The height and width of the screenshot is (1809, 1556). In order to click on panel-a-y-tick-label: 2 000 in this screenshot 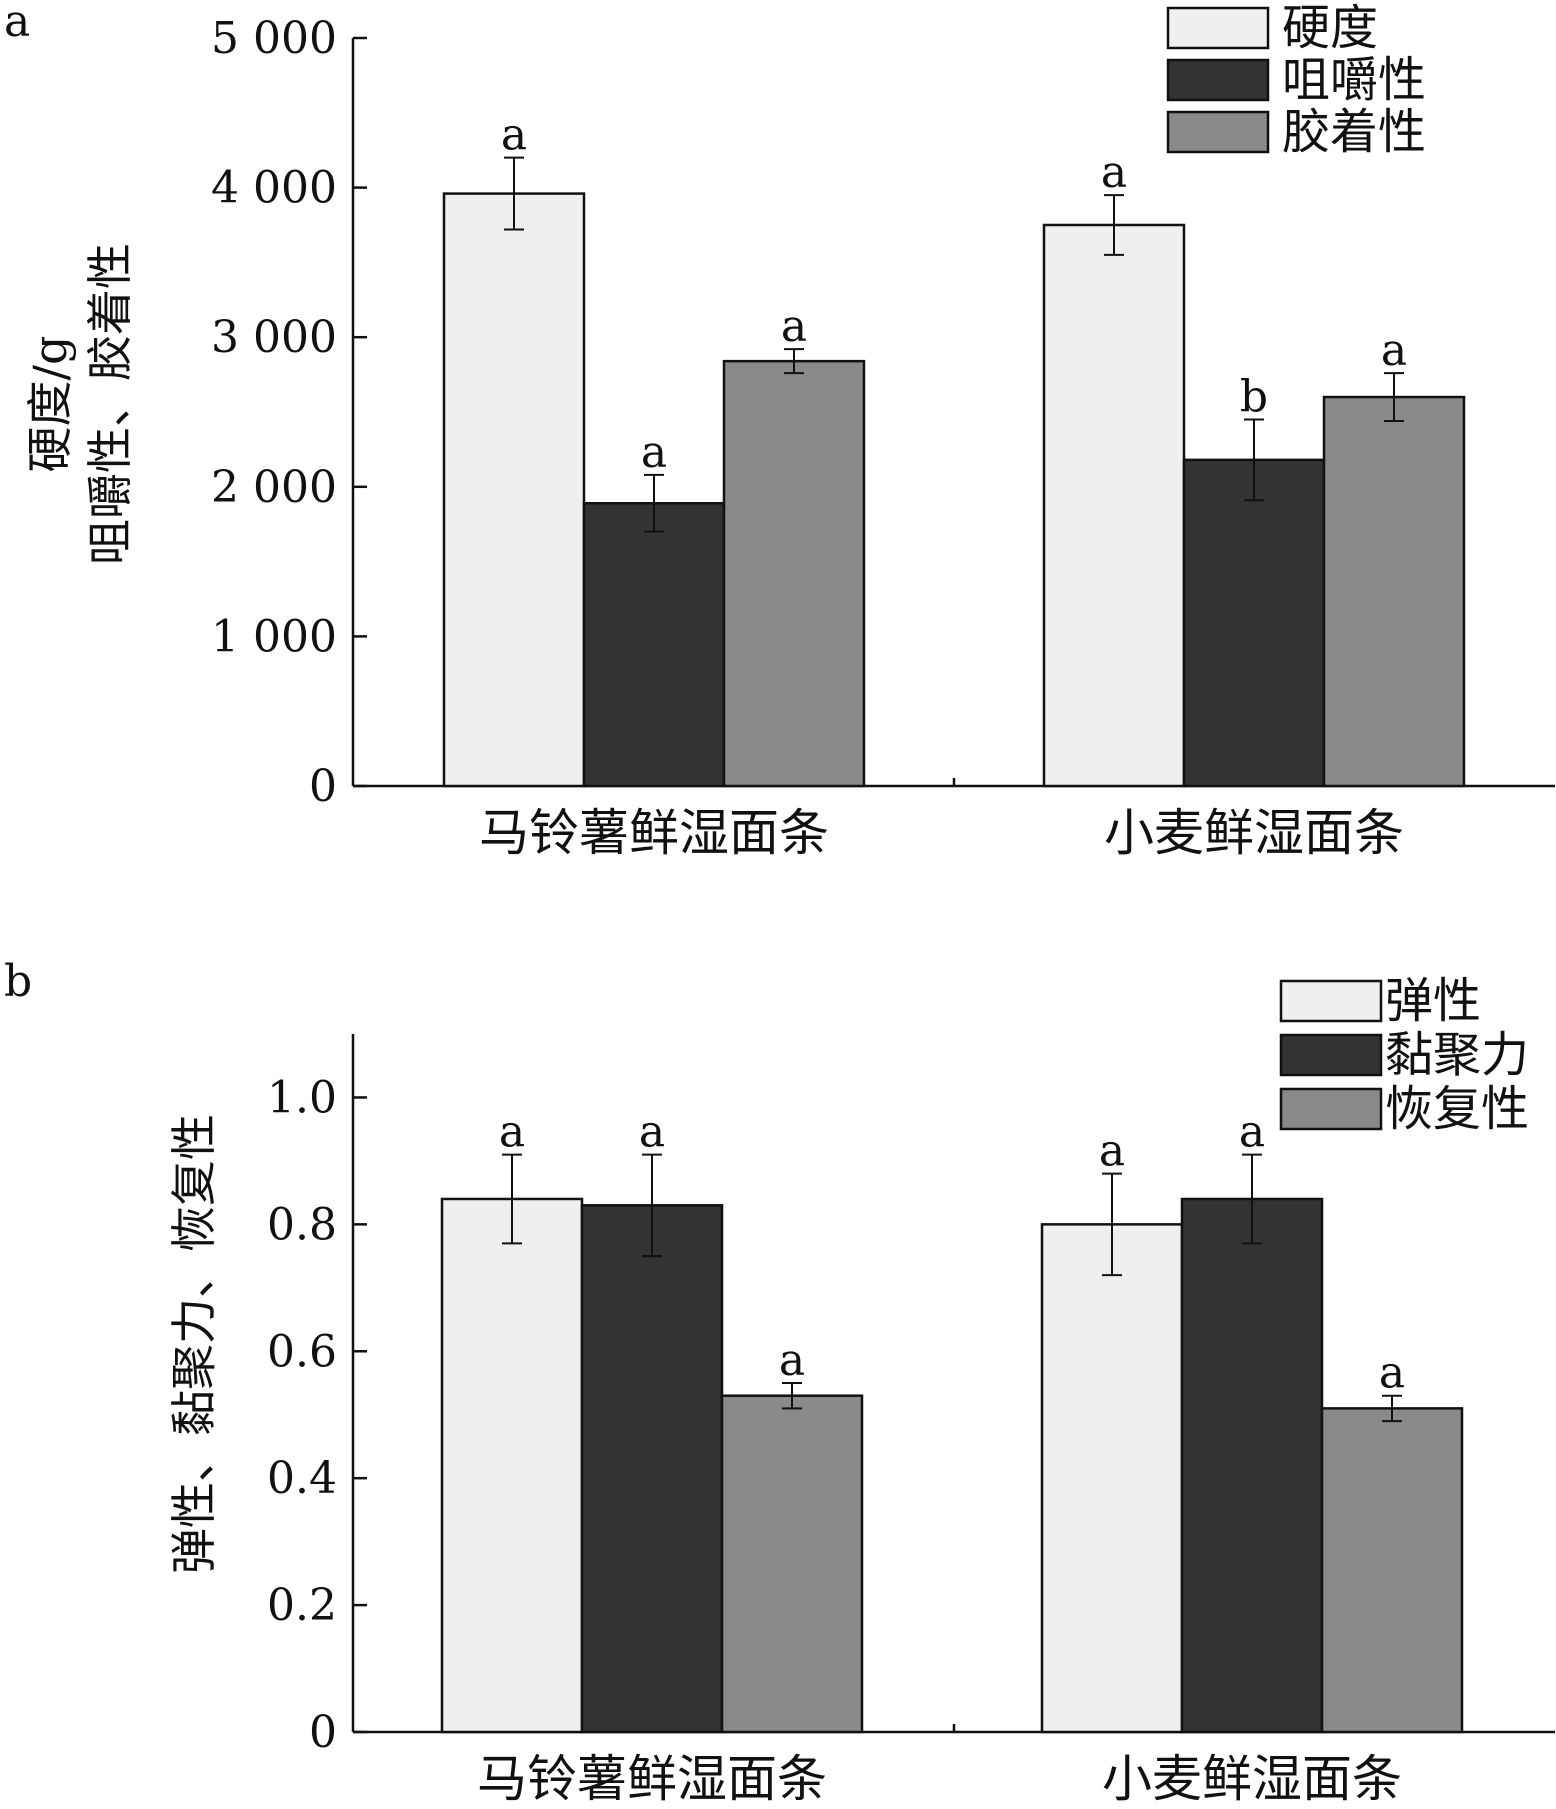, I will do `click(274, 487)`.